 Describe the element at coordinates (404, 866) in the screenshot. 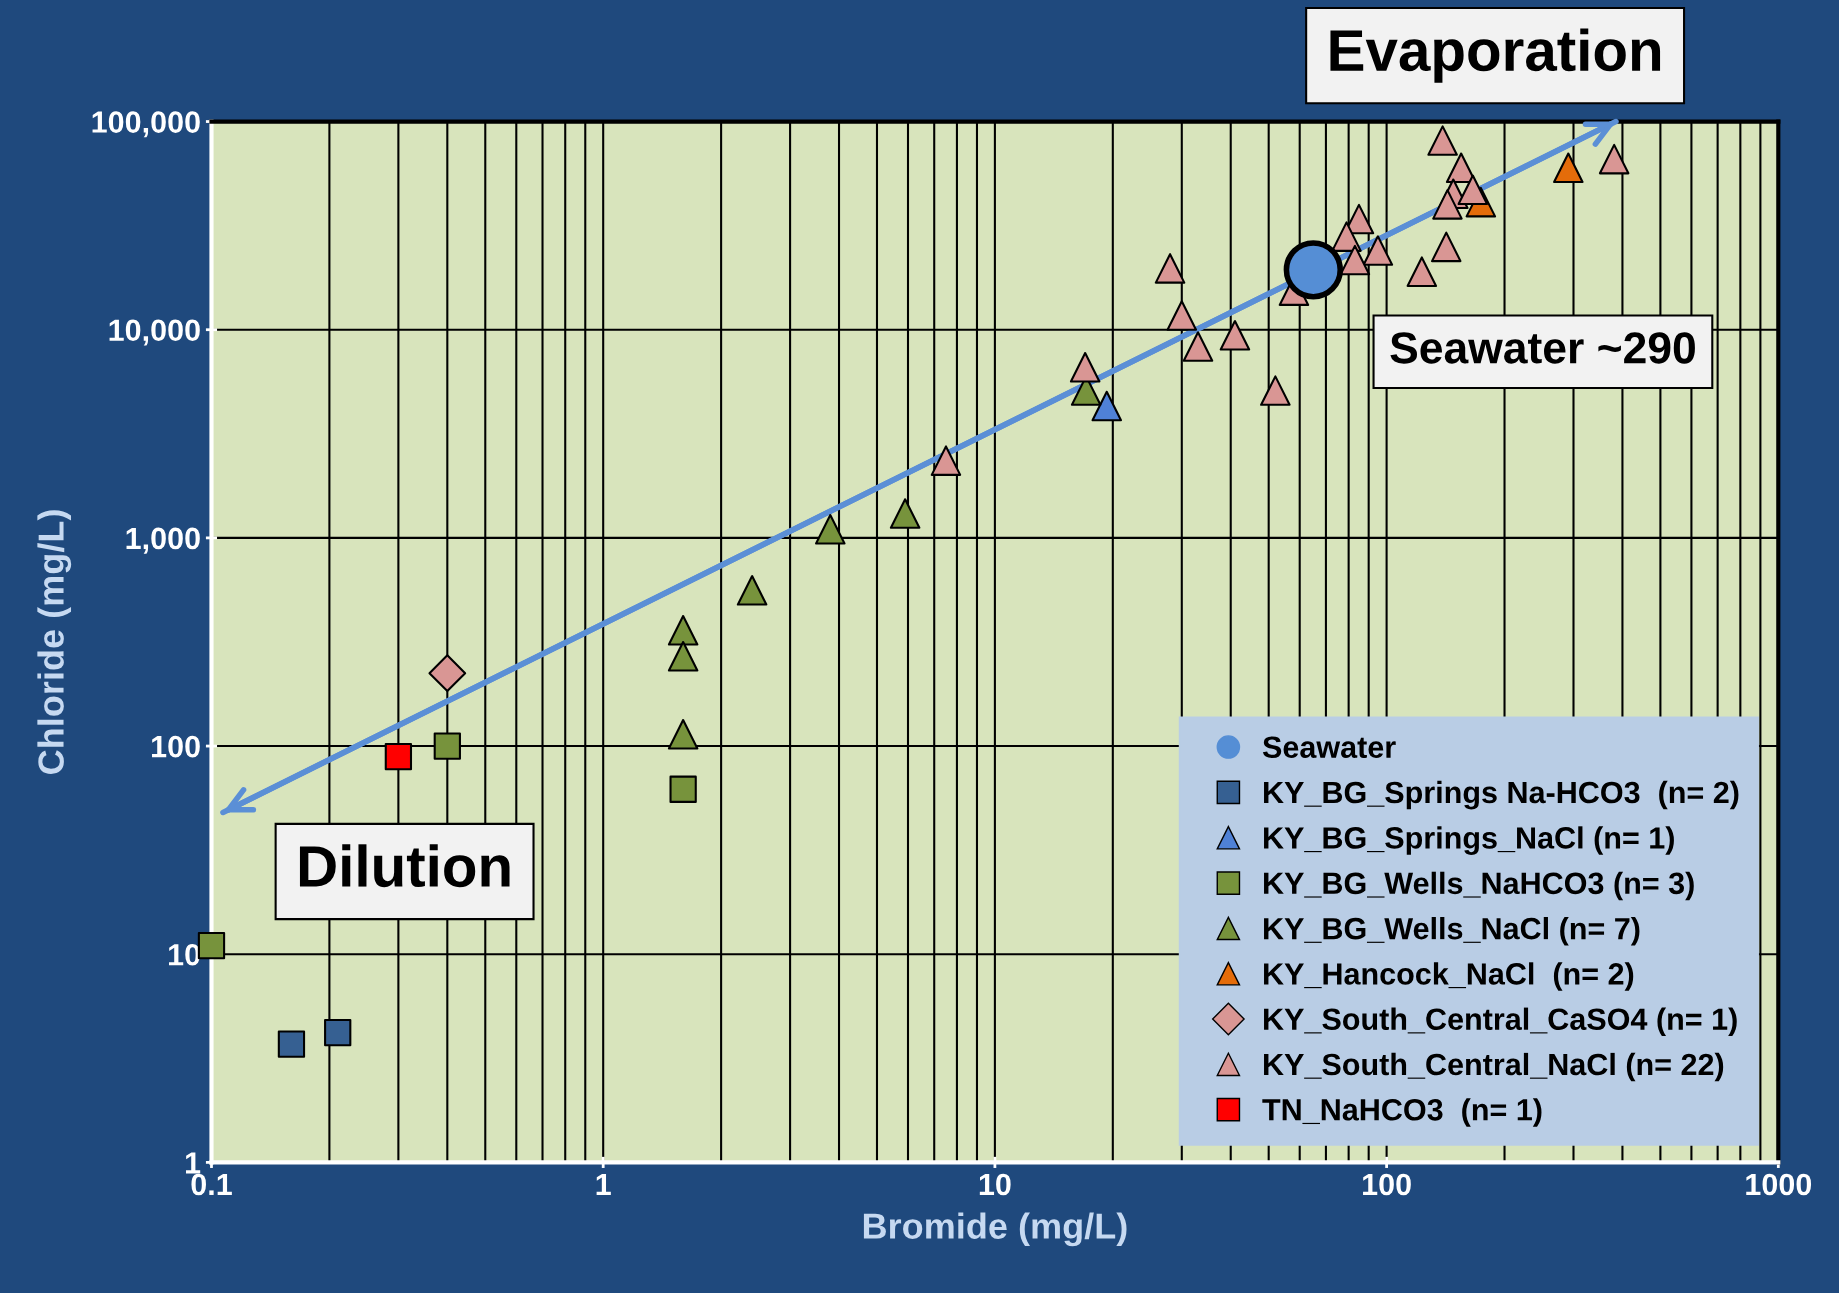

I see `annotation: Dilution` at that location.